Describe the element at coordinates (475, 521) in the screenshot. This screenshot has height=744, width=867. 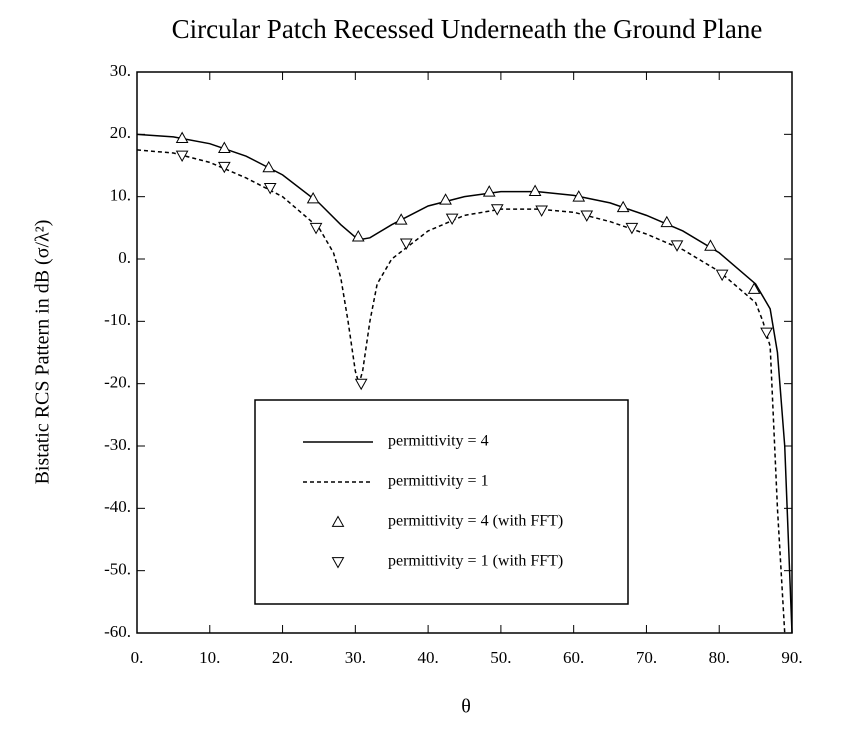
I see `legend-label: permittivity = 4 (with FFT)` at that location.